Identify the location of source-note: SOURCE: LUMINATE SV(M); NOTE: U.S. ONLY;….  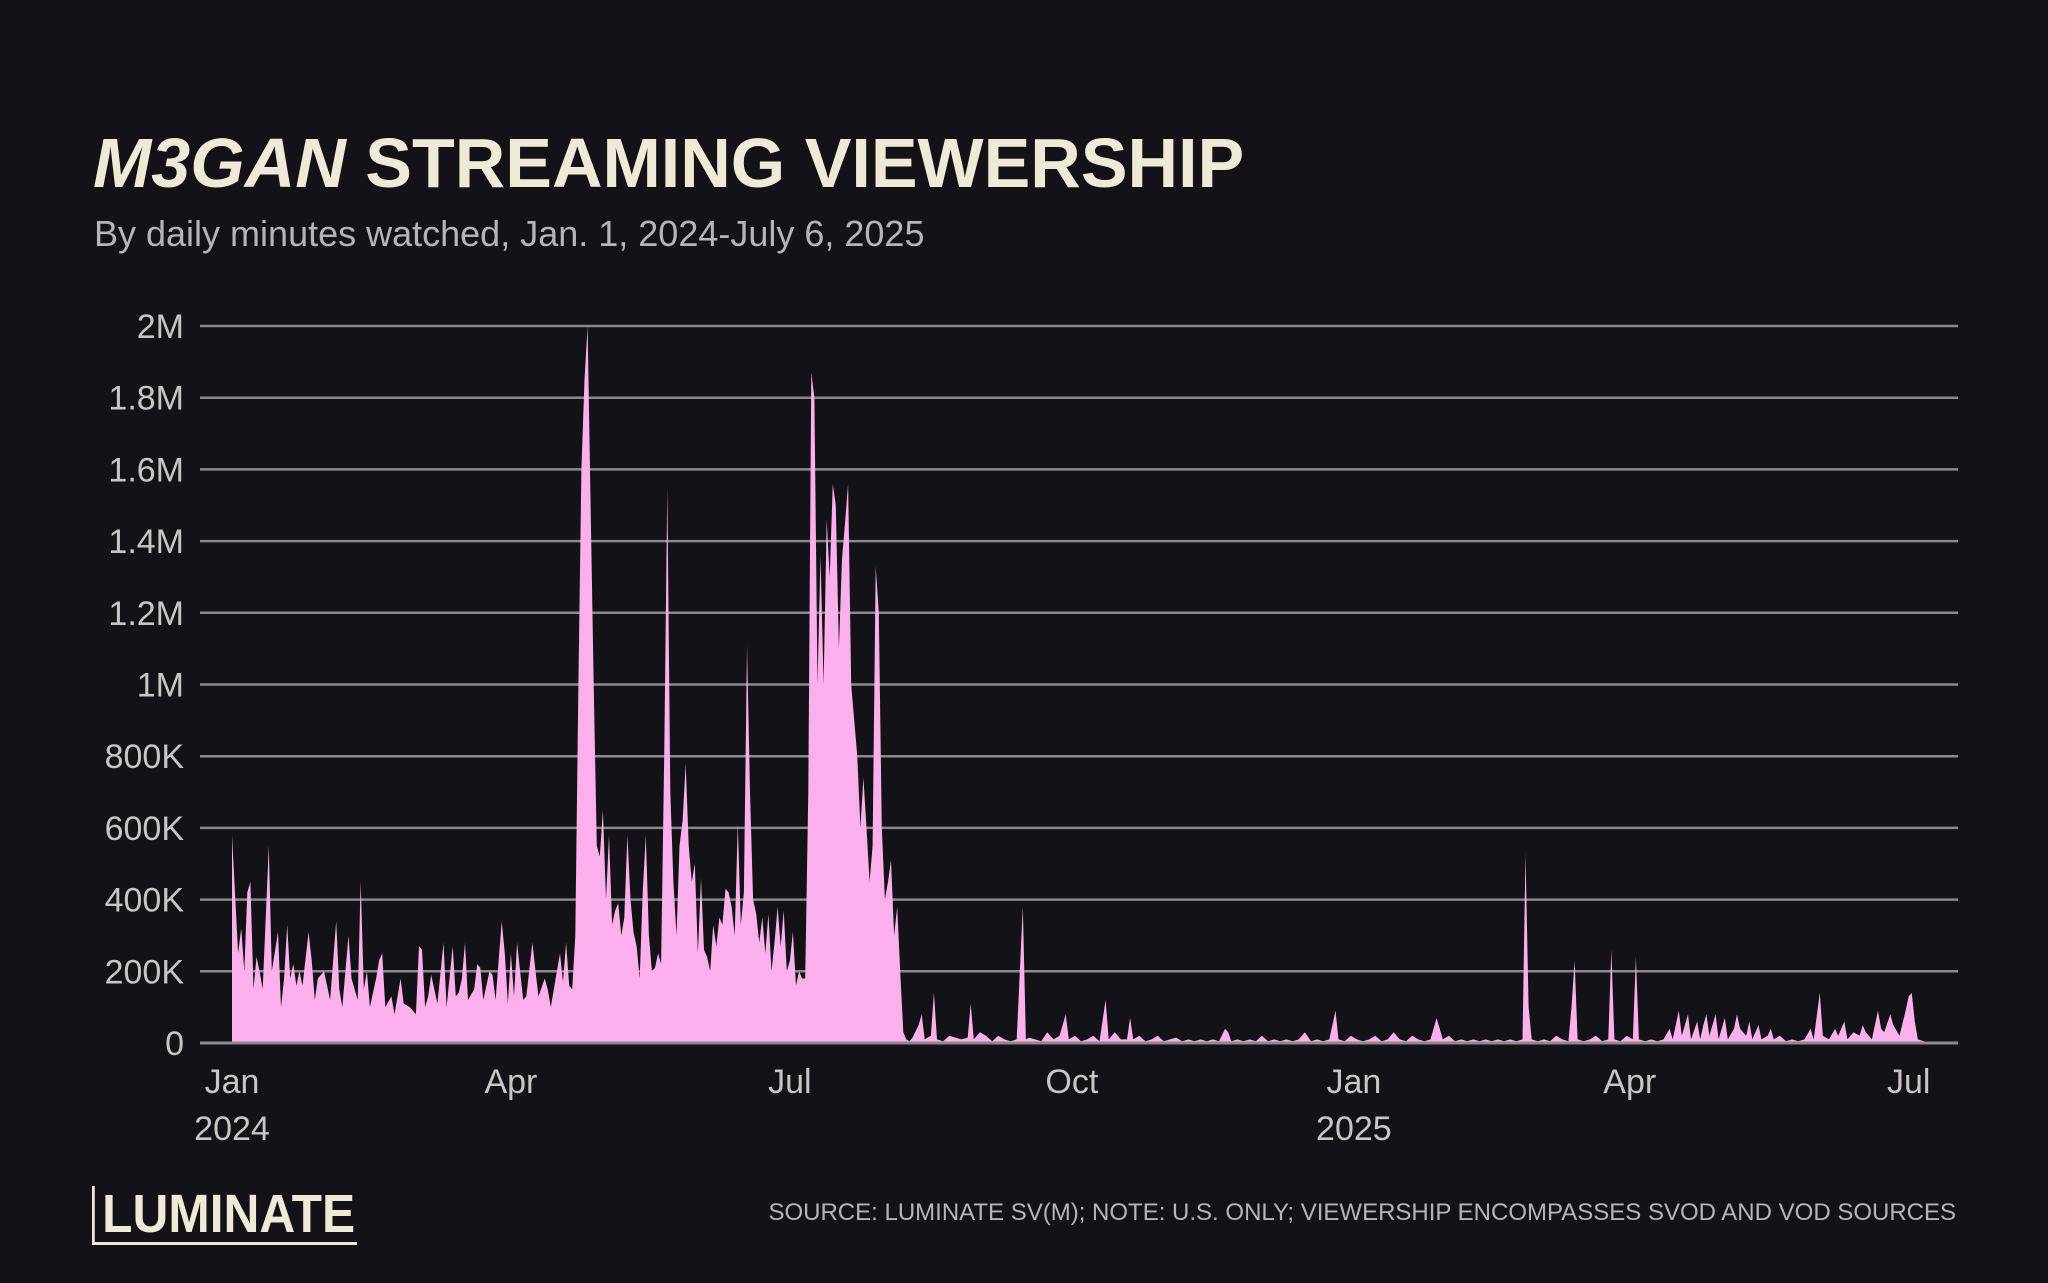
(1362, 1212).